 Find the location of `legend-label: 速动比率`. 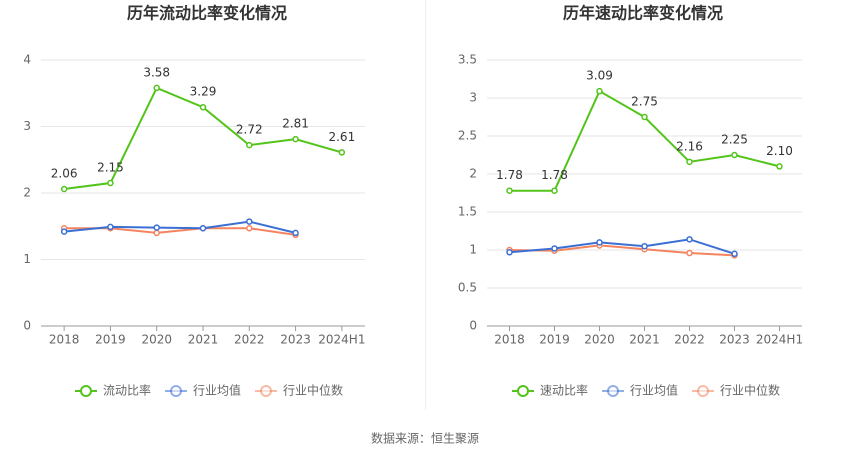

legend-label: 速动比率 is located at coordinates (564, 390).